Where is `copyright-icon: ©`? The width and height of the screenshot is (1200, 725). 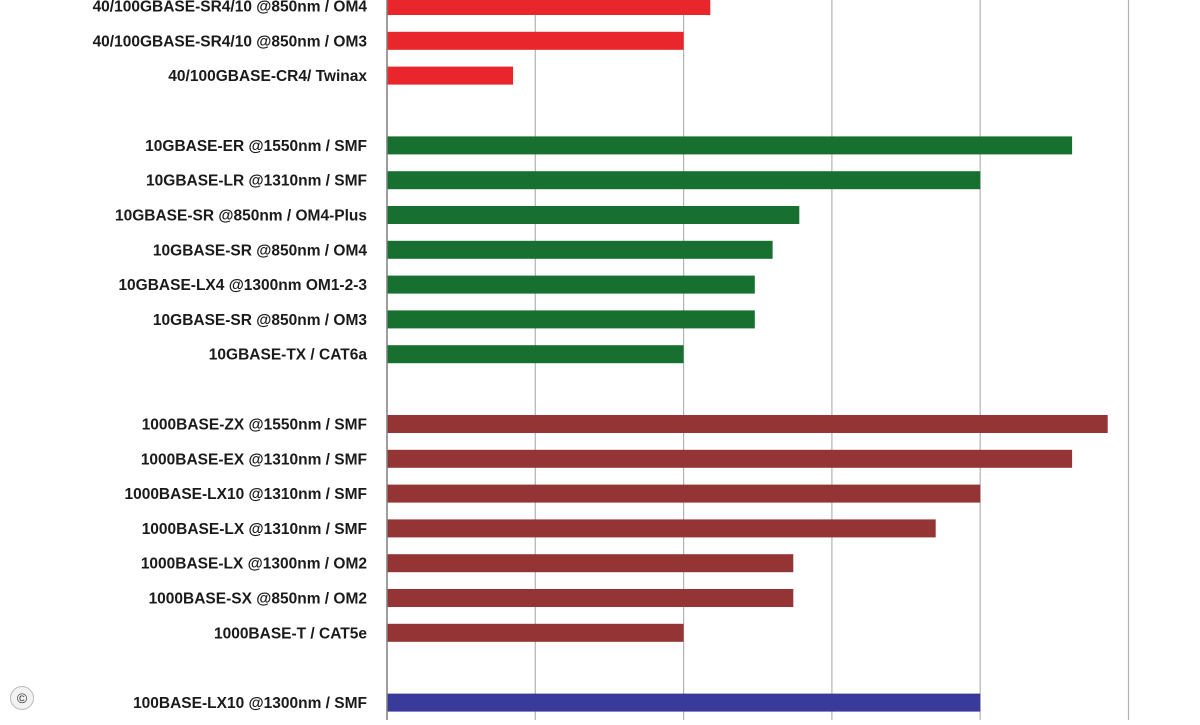 copyright-icon: © is located at coordinates (22, 698).